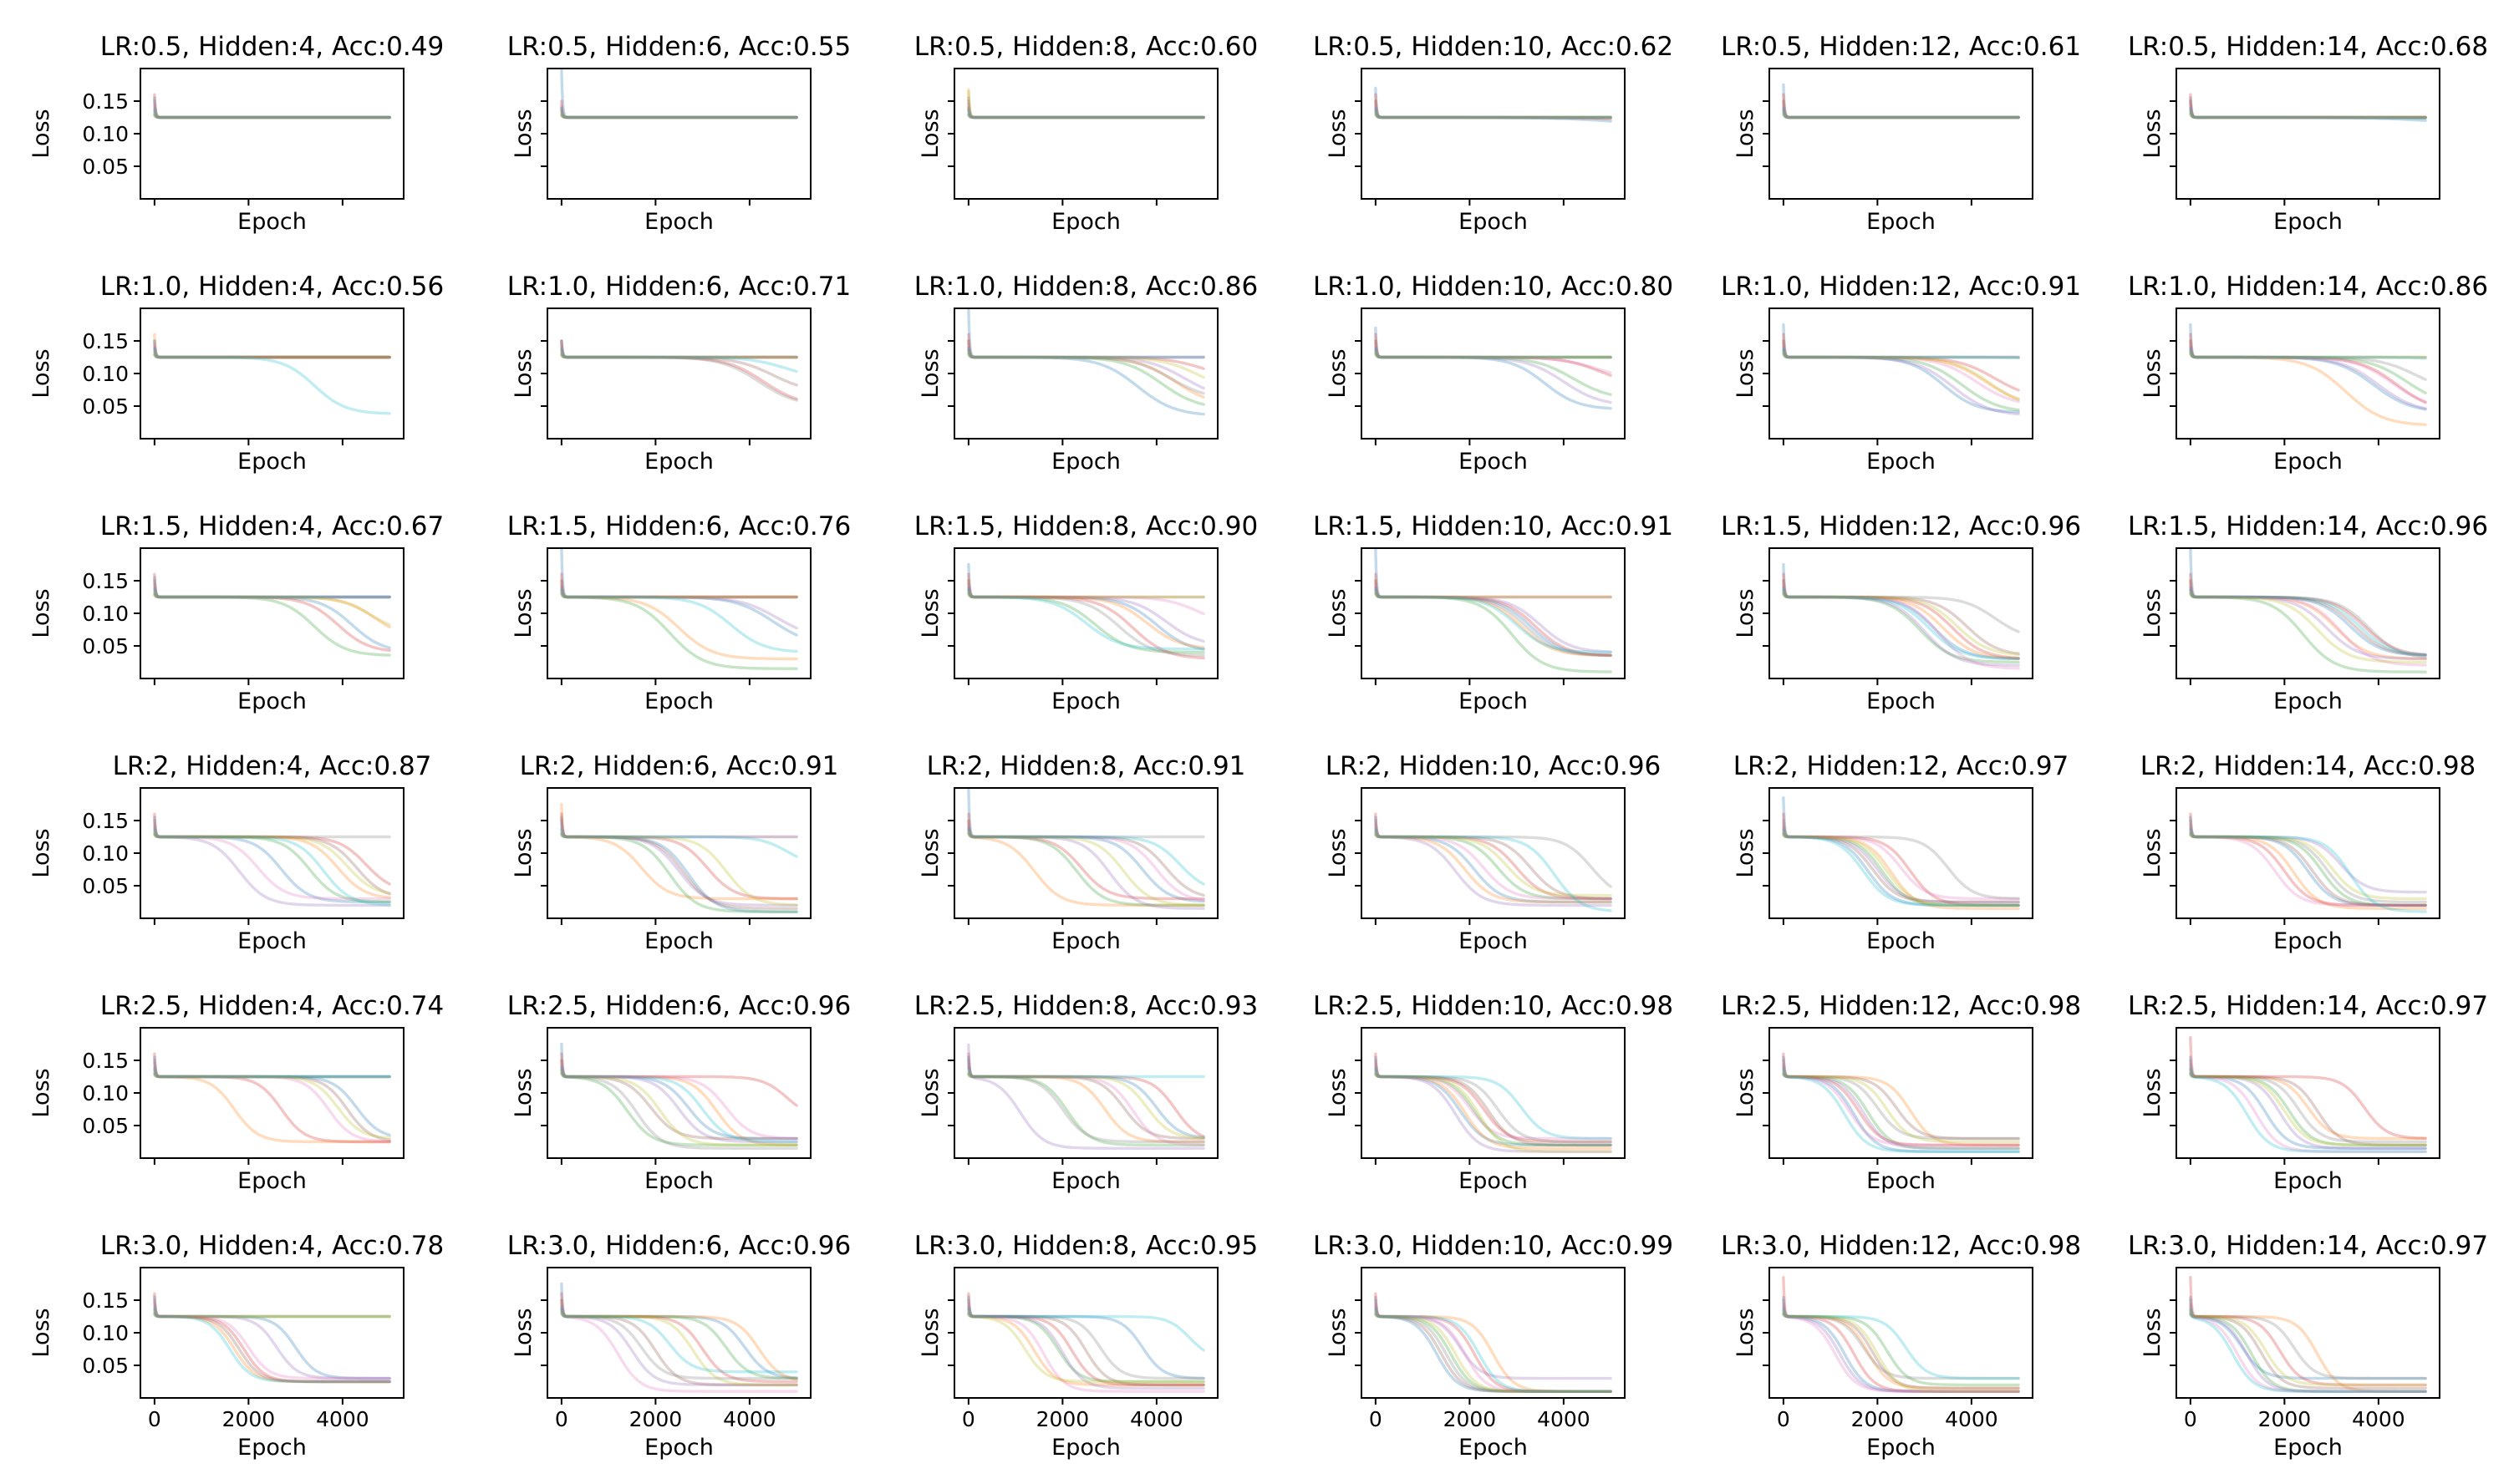  What do you see at coordinates (1878, 1419) in the screenshot?
I see `x-tick-label: 2000` at bounding box center [1878, 1419].